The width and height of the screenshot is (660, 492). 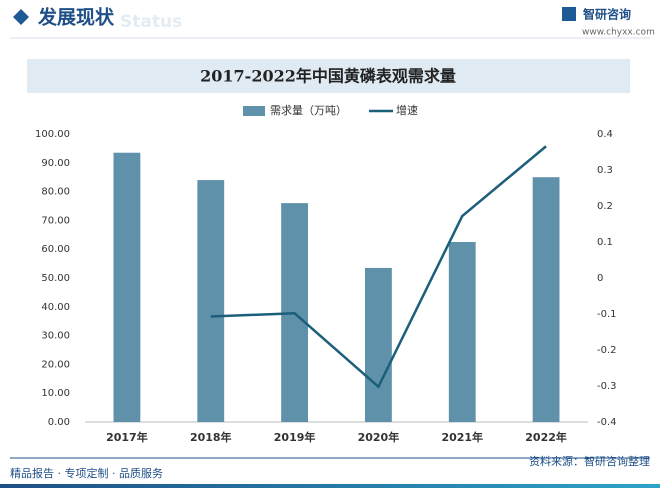 I want to click on y-tick-label: 40.00, so click(x=55, y=307).